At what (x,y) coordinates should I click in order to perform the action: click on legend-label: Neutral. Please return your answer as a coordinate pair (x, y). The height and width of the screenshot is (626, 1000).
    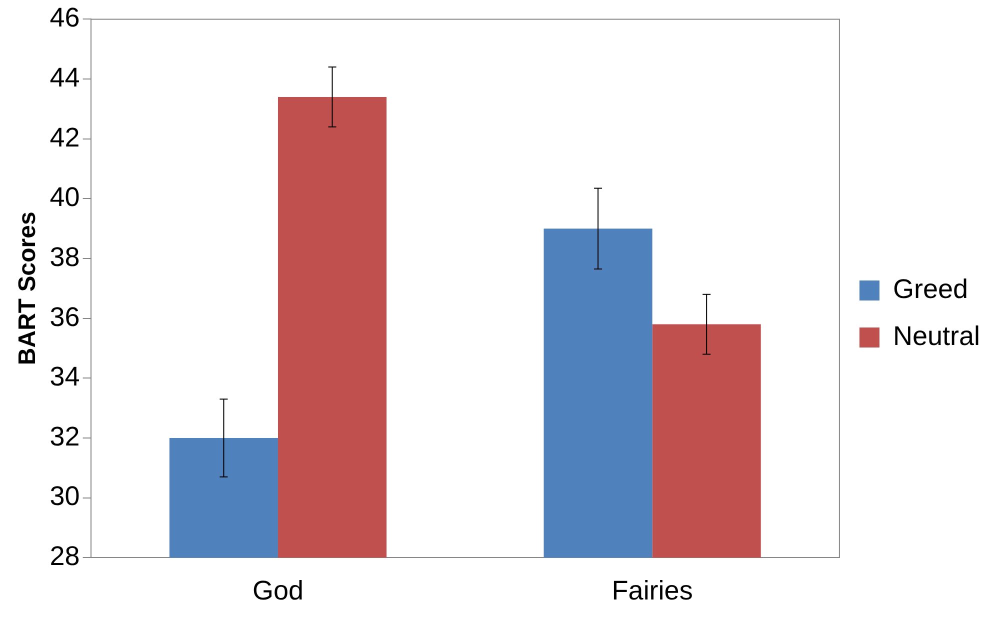
    Looking at the image, I should click on (936, 335).